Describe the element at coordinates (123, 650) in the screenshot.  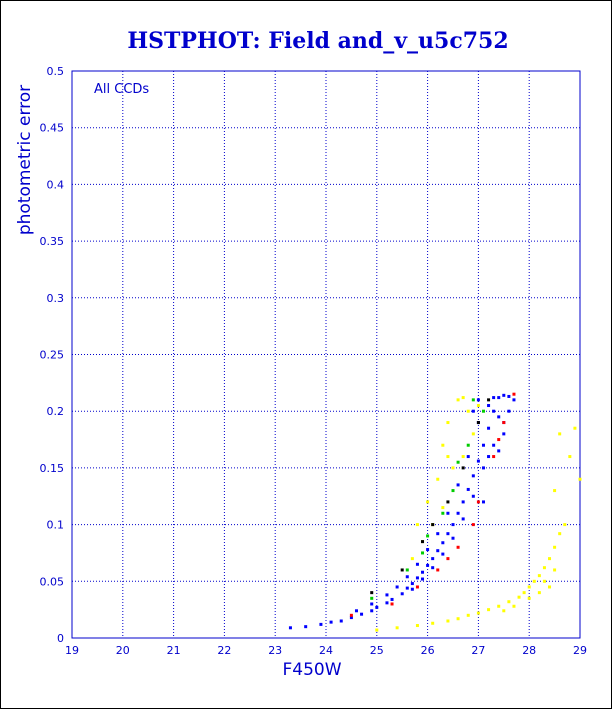
I see `x-tick-label: 20` at that location.